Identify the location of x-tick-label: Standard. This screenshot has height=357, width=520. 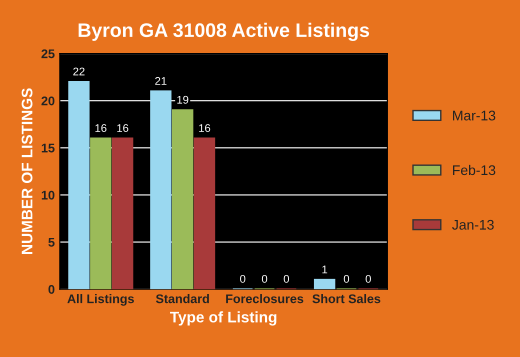
(182, 299).